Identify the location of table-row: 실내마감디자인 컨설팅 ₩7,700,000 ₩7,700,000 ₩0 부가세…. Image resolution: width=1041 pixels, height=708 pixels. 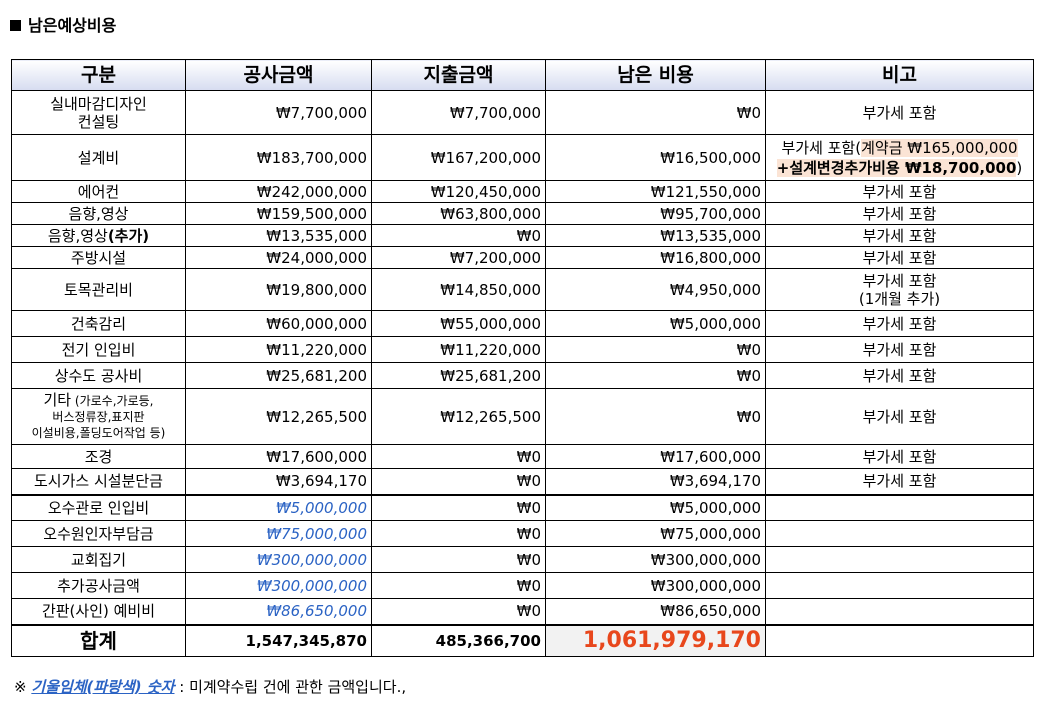
(522, 112).